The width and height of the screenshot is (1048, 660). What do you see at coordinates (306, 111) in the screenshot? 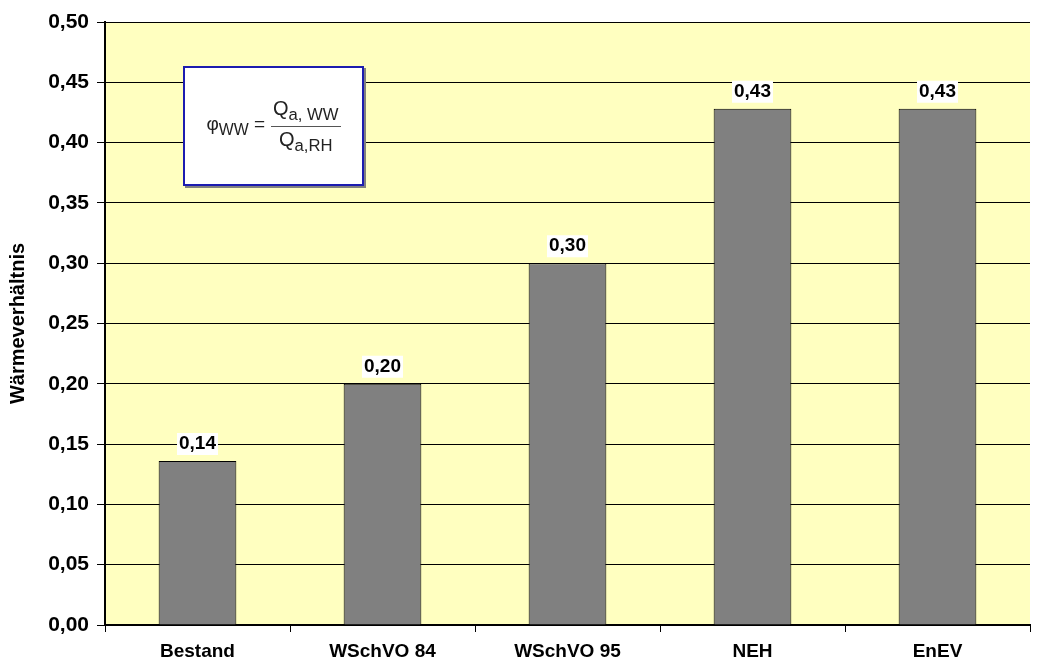
I see `annotation: Q$_{a, WW}$` at bounding box center [306, 111].